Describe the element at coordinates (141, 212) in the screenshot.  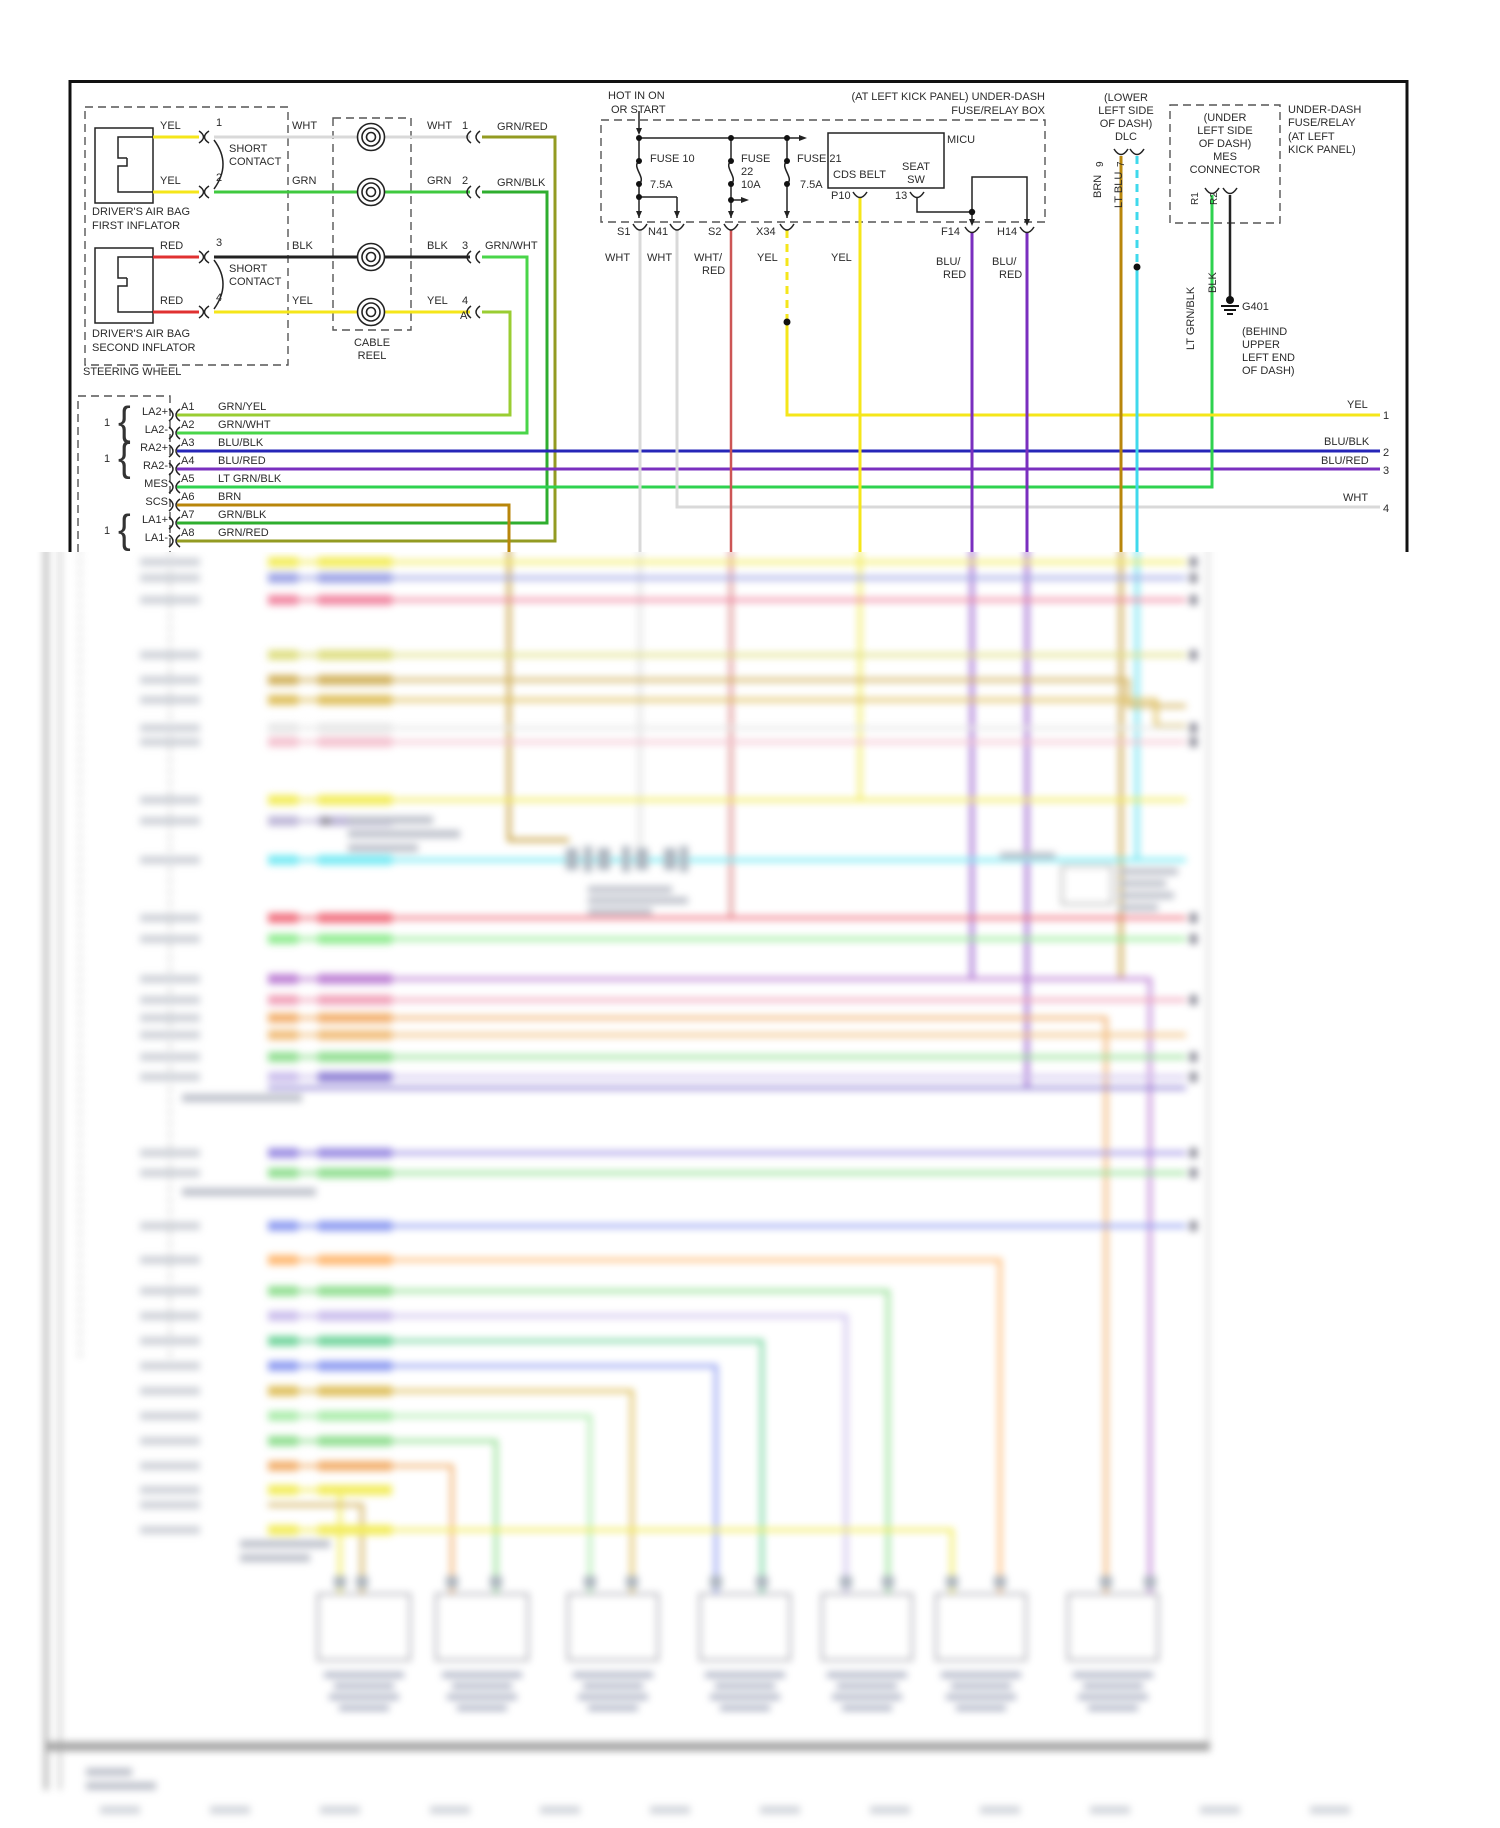
I see `inflator1-label-line1: DRIVER'S AIR BAG` at that location.